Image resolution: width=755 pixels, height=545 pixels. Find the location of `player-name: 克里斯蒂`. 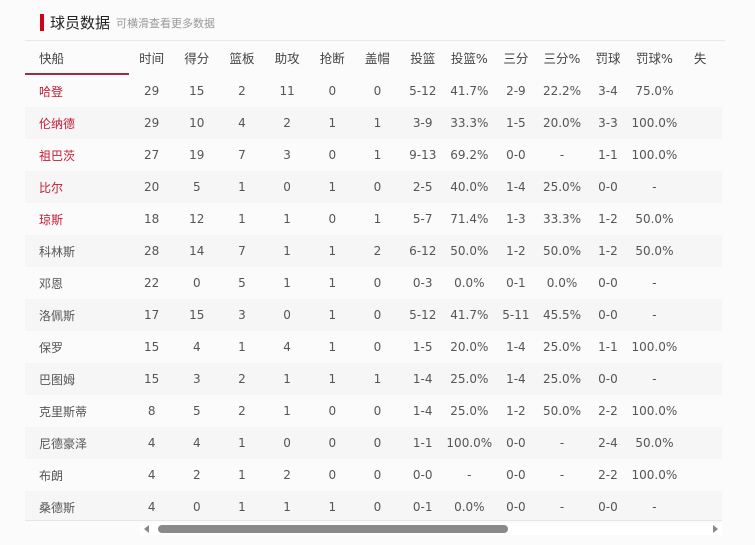

player-name: 克里斯蒂 is located at coordinates (63, 411).